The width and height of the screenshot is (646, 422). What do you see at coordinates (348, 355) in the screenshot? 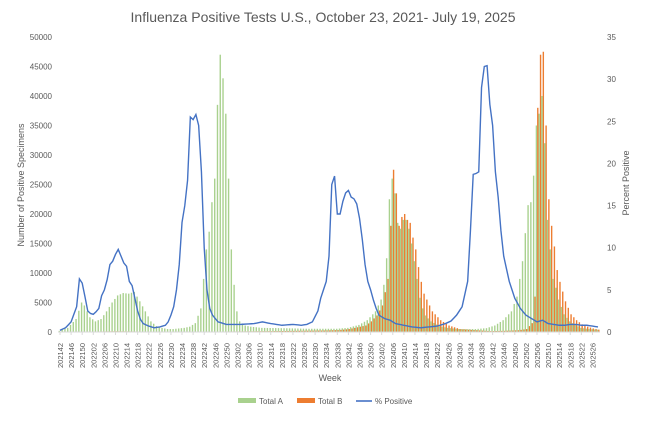
I see `x-tick-label: 202342` at bounding box center [348, 355].